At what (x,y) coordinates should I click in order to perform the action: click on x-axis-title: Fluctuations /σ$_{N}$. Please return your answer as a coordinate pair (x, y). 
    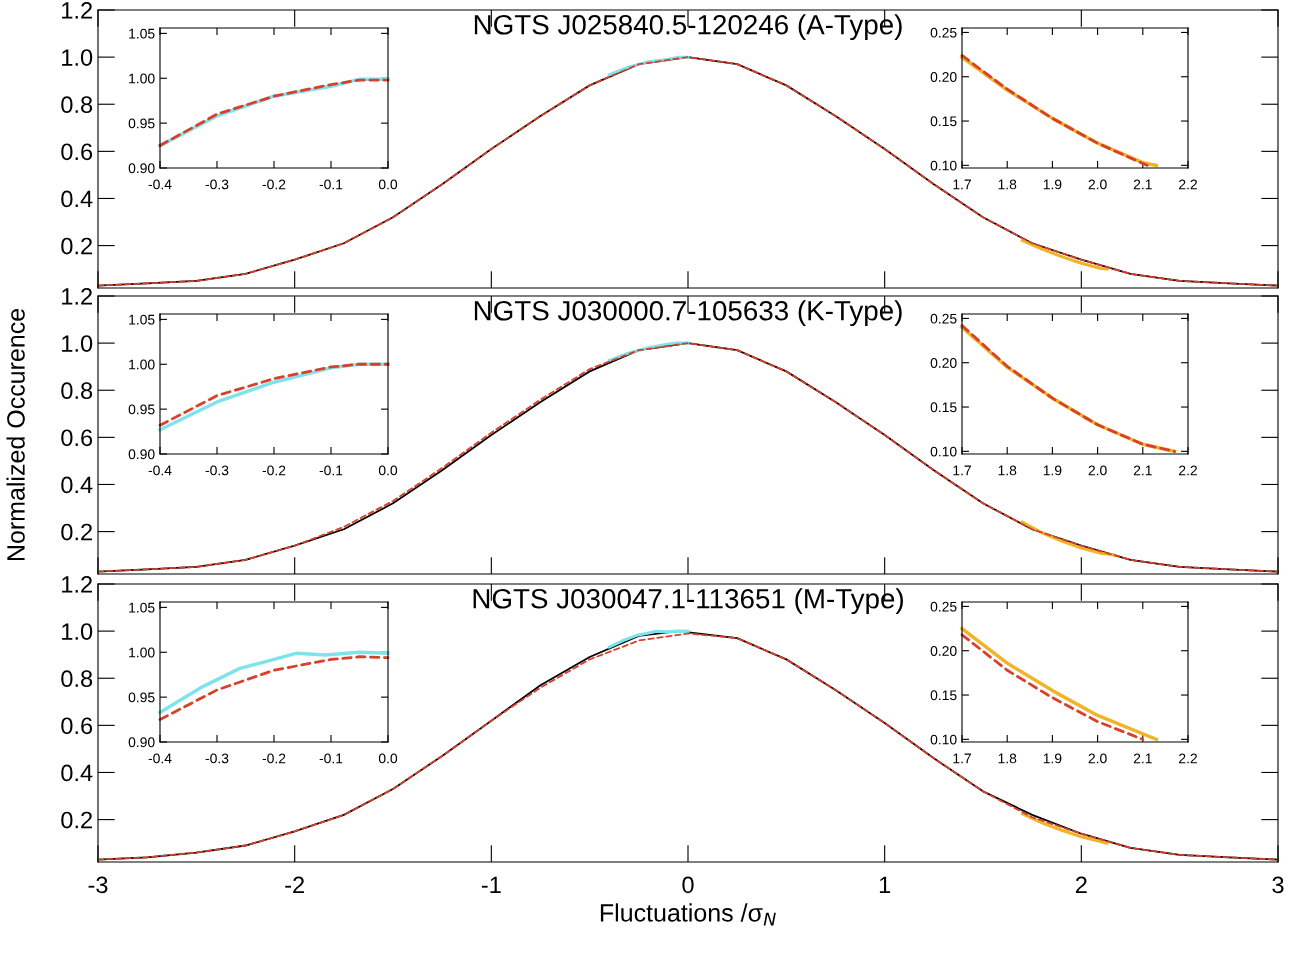
    Looking at the image, I should click on (688, 914).